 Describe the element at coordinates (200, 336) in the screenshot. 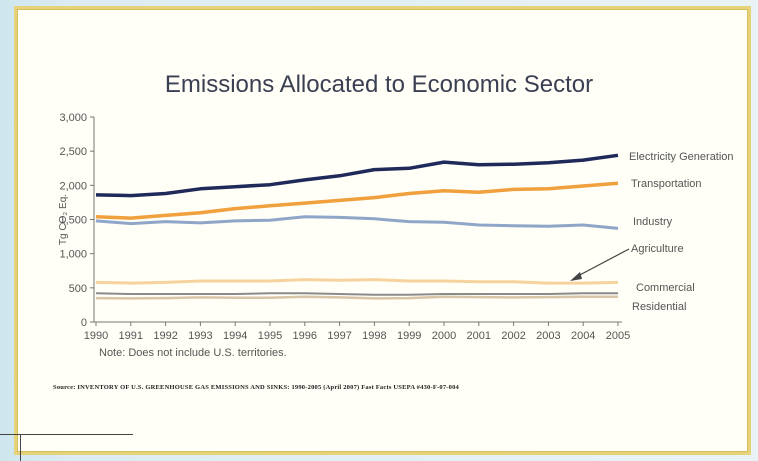

I see `x-tick-label: 1993` at that location.